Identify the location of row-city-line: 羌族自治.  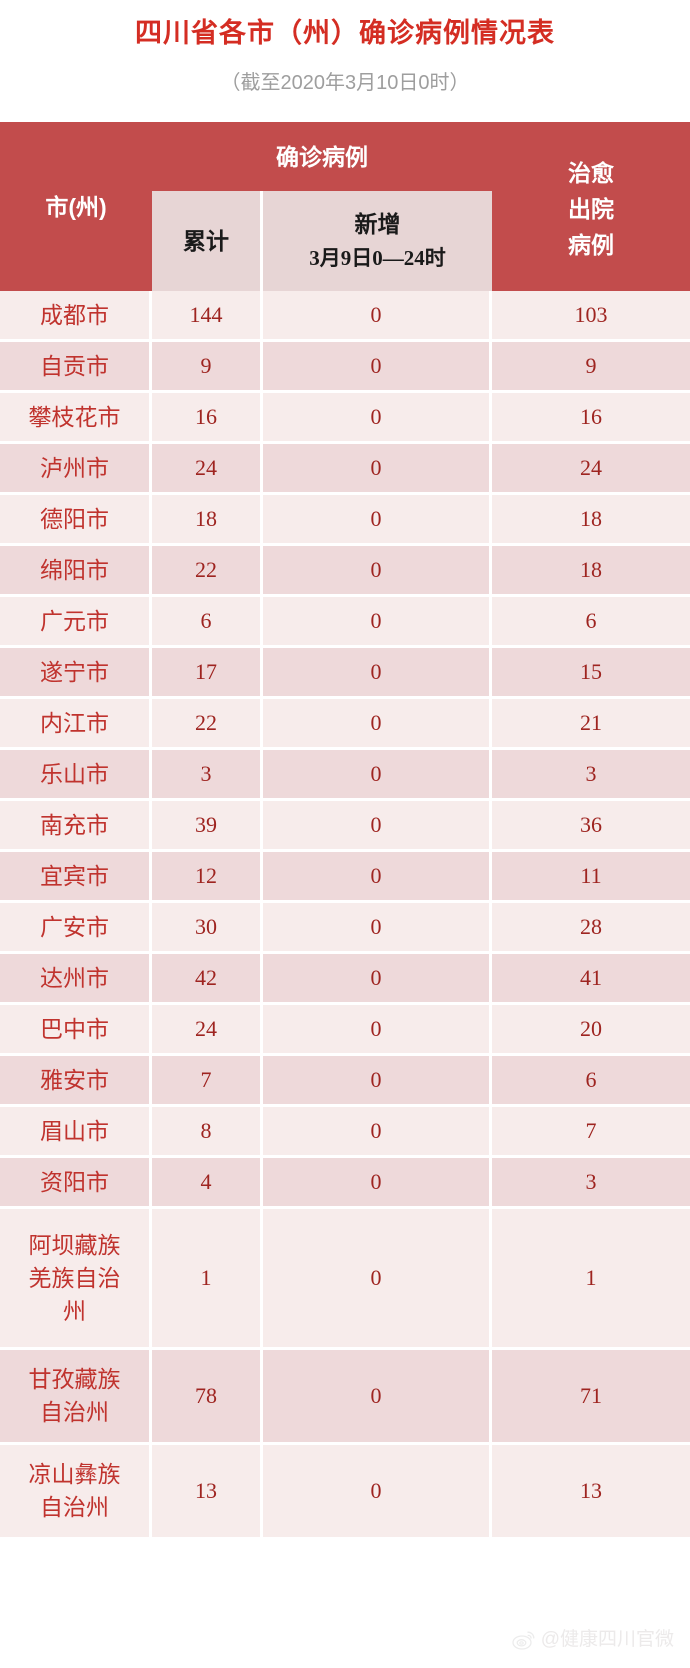
(74, 1277).